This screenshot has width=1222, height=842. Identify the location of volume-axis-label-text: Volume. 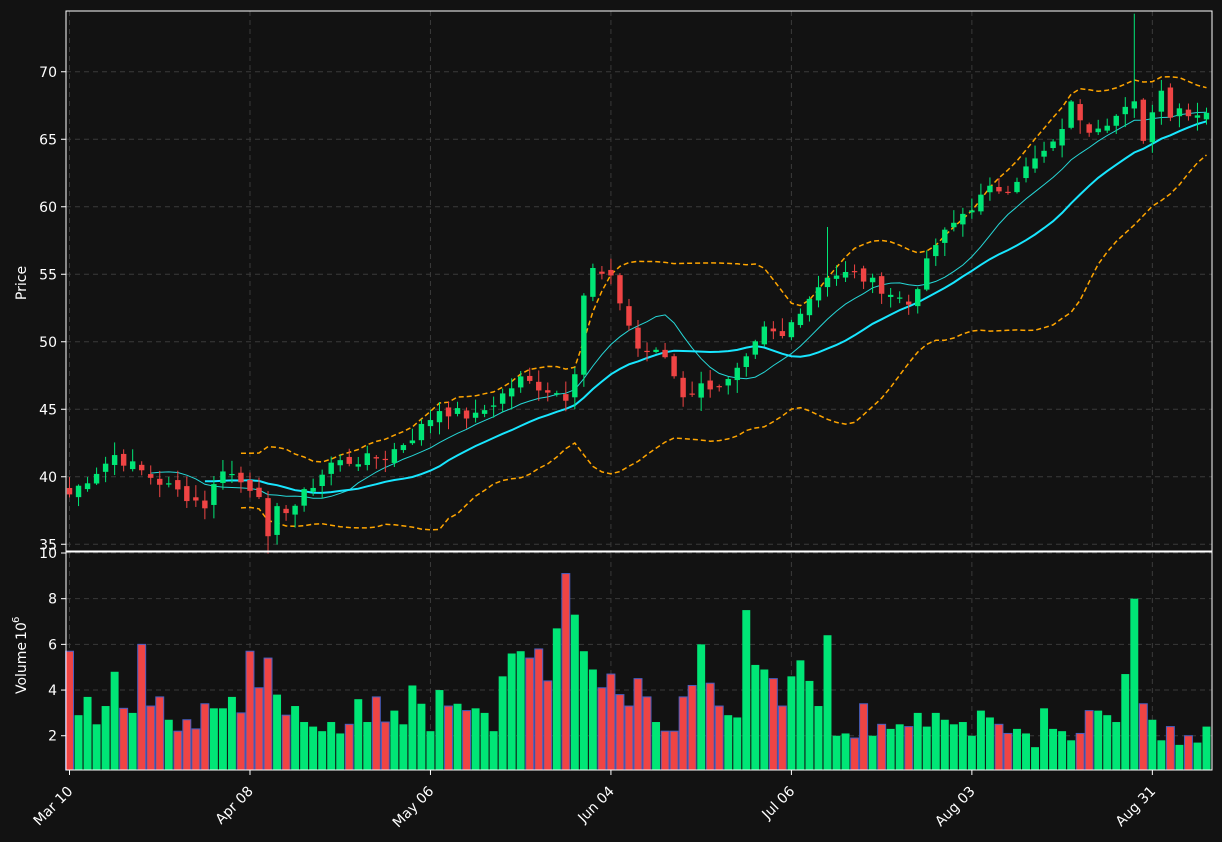
(22, 668).